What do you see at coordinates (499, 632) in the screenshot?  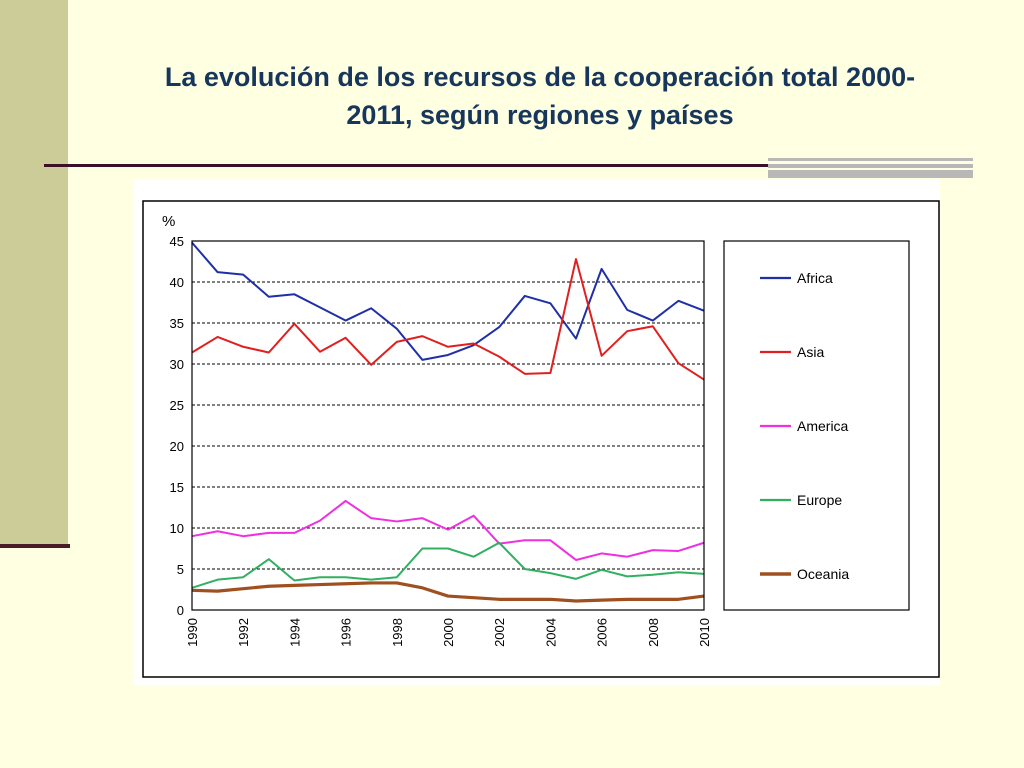 I see `x-tick-label: 2002` at bounding box center [499, 632].